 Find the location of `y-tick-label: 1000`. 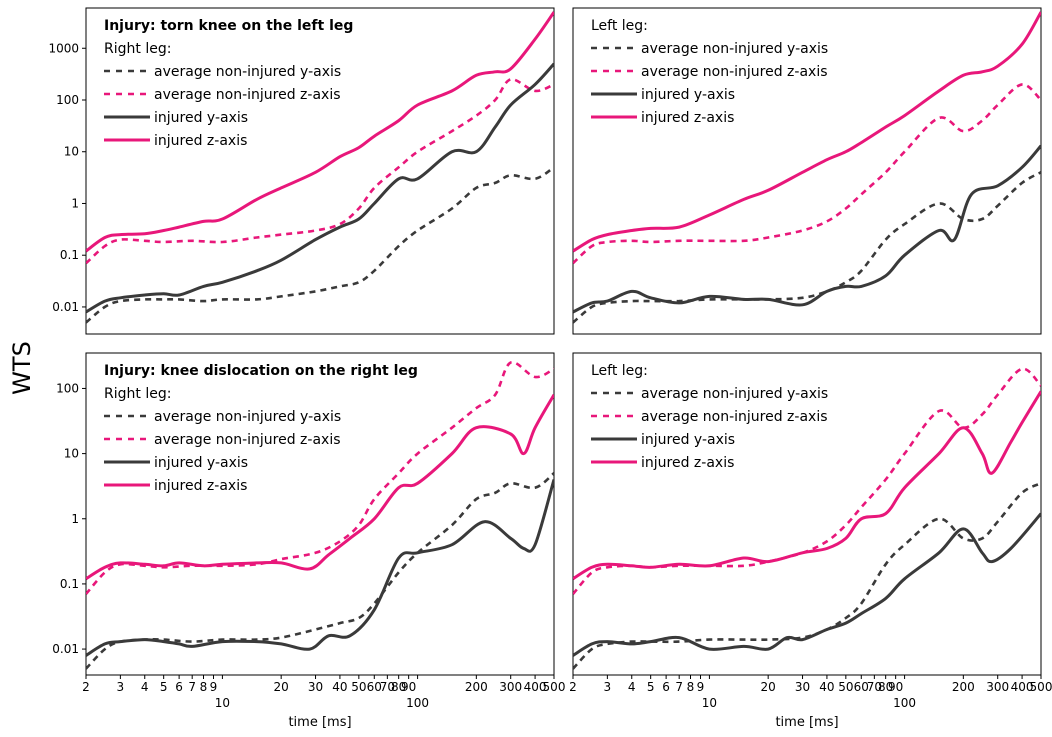

y-tick-label: 1000 is located at coordinates (63, 48).